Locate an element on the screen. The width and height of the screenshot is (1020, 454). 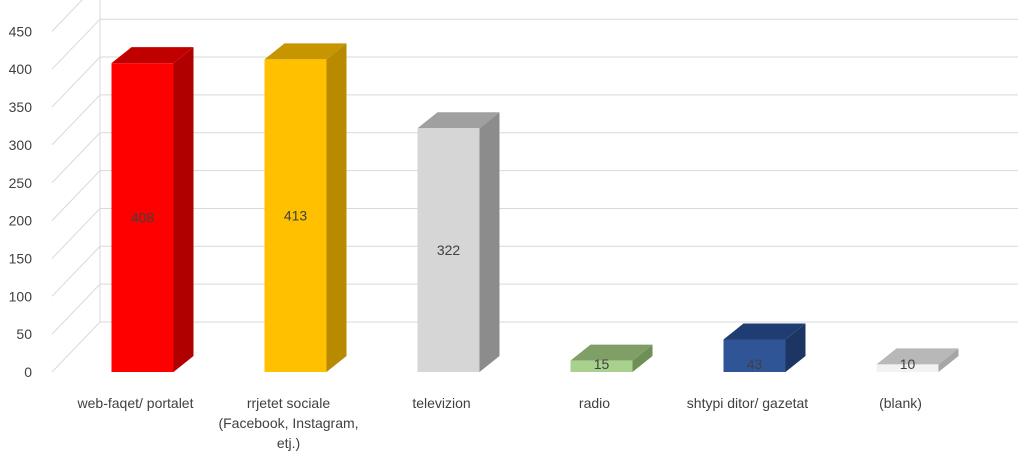
x-tick-label-line: (Facebook, Instagram, is located at coordinates (288, 423).